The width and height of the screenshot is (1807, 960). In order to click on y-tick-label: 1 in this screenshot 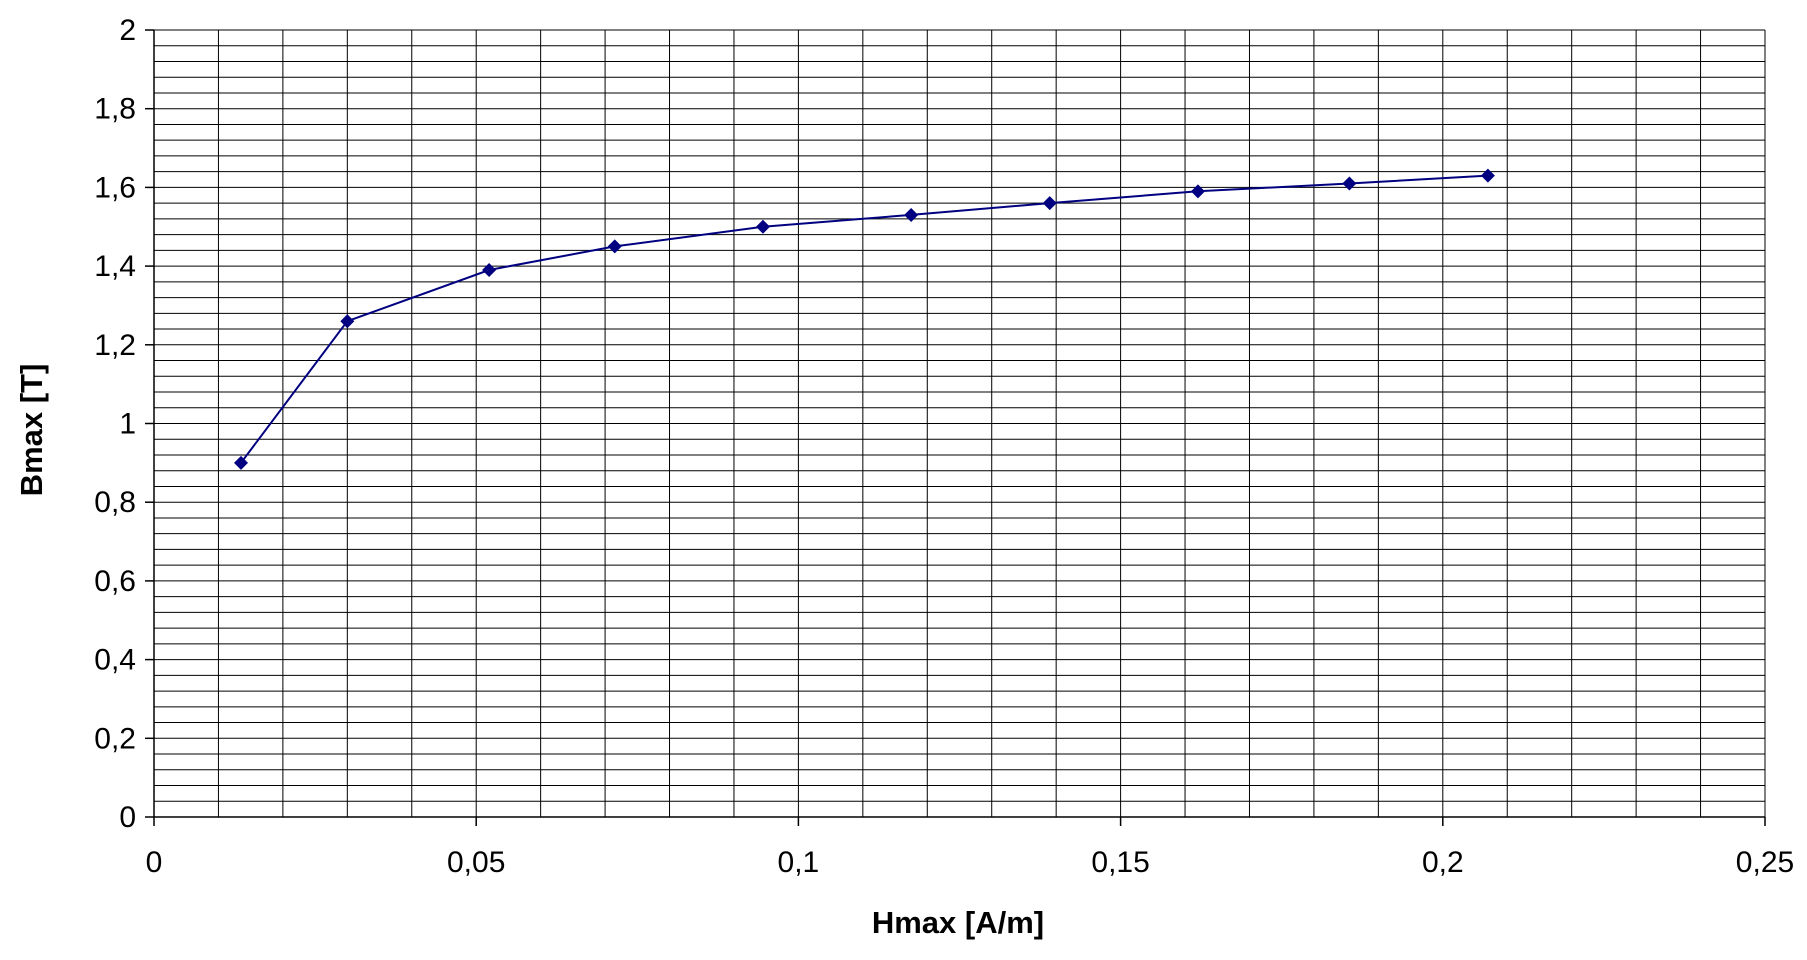, I will do `click(127, 424)`.